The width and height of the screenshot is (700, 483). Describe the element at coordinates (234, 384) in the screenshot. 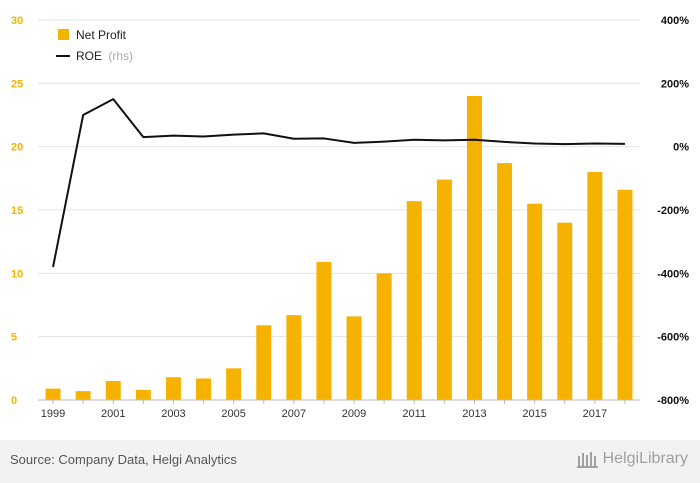

I see `bar-2005` at that location.